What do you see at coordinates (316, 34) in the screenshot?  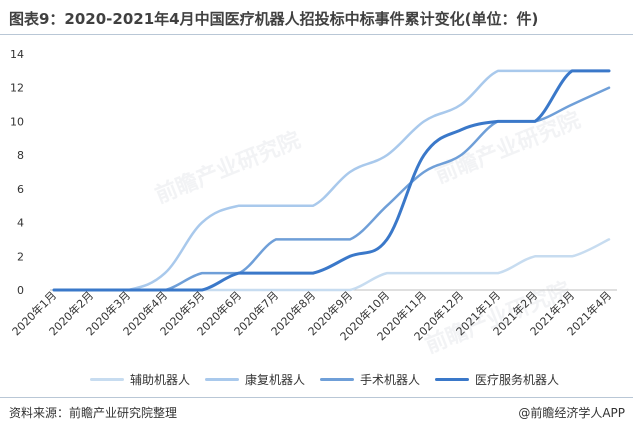 I see `title-divider` at bounding box center [316, 34].